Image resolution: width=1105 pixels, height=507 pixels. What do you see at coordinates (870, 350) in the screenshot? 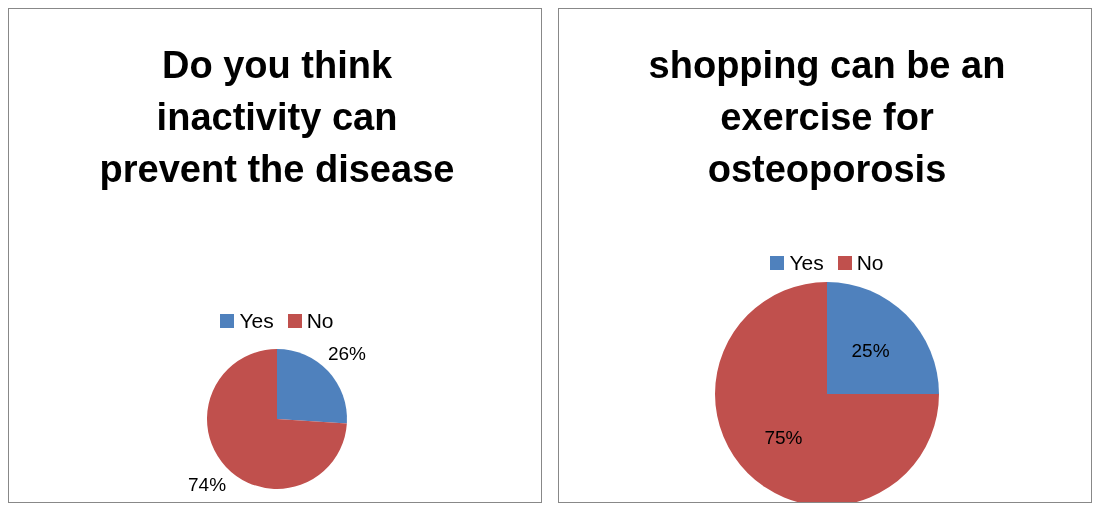
I see `data-label: 25%` at bounding box center [870, 350].